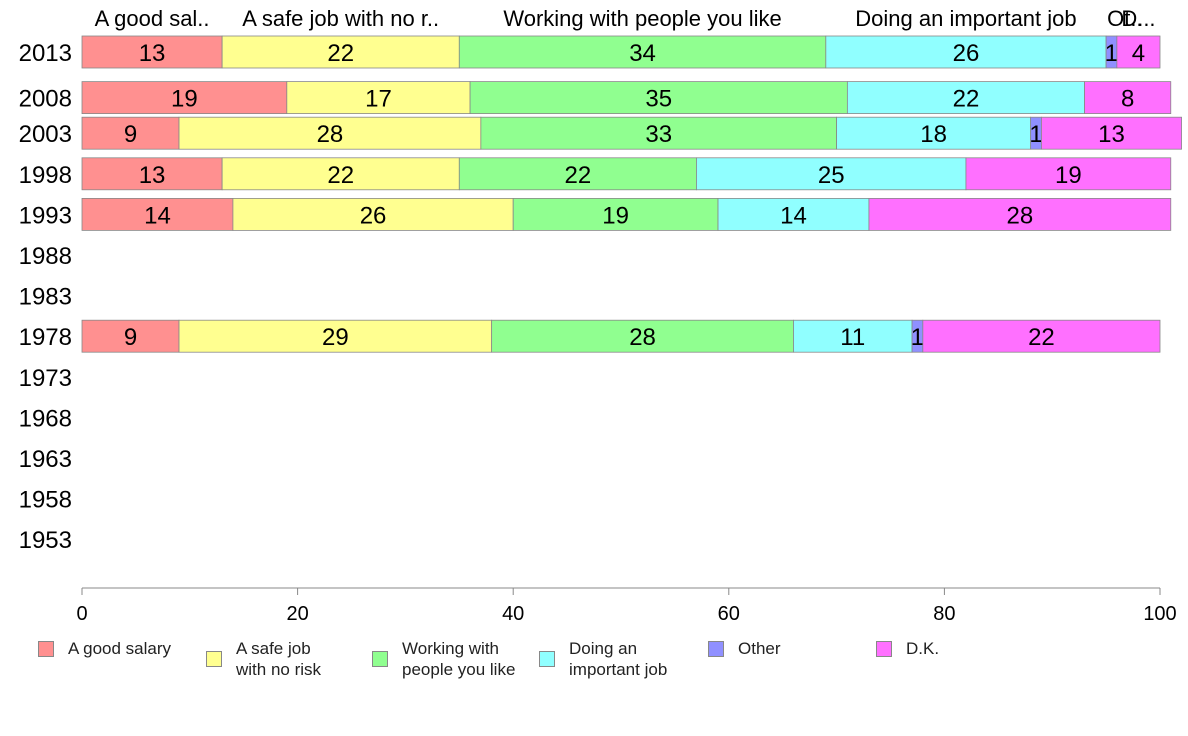  I want to click on top-series-label: A good sal.., so click(152, 18).